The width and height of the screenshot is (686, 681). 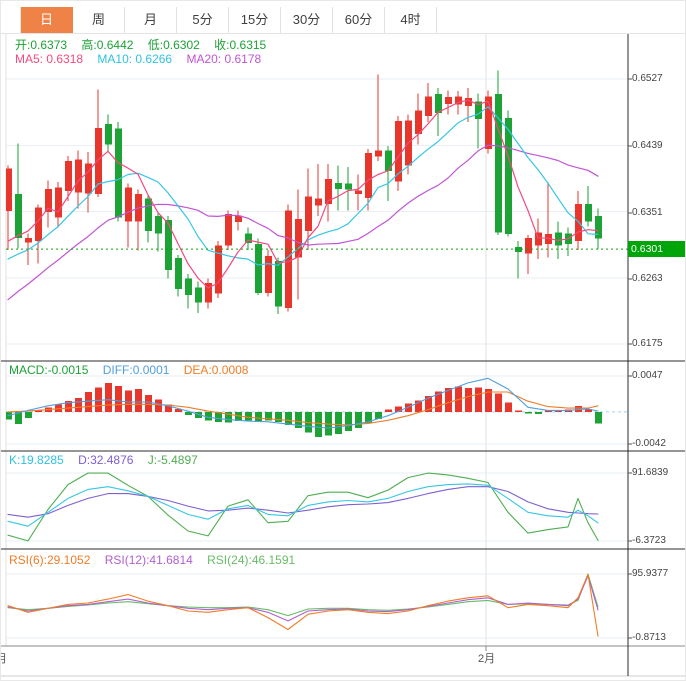 I want to click on tab-timeframe-3: 5分, so click(x=203, y=20).